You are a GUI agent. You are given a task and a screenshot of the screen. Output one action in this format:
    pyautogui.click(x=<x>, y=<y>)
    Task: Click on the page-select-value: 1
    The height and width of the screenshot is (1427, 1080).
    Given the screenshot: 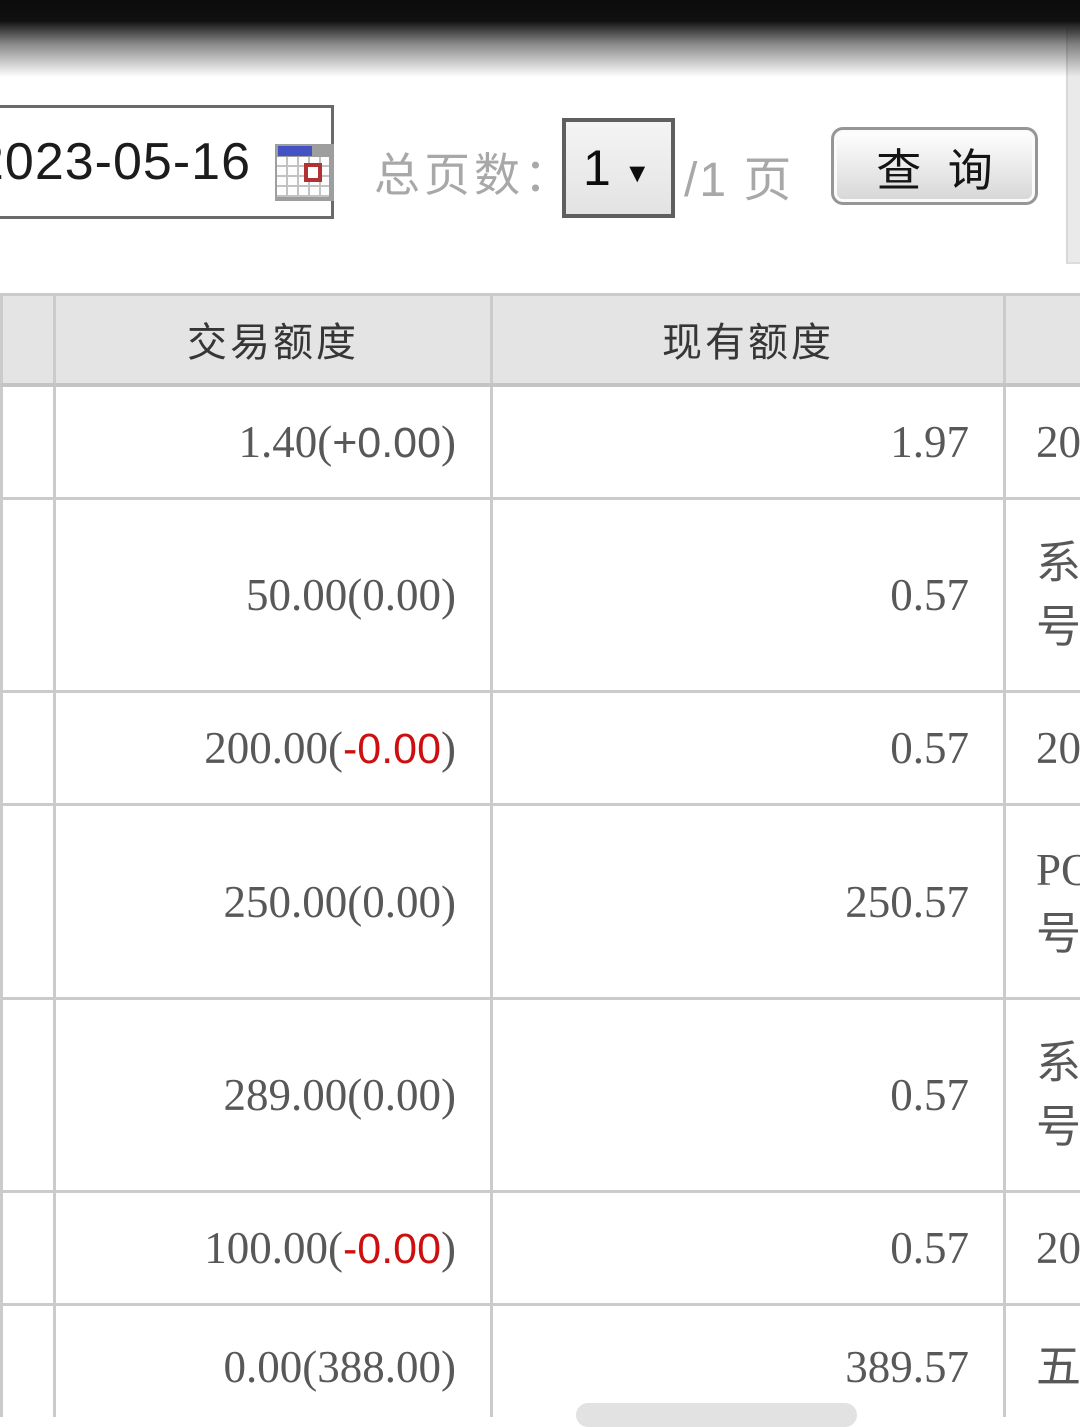 What is the action you would take?
    pyautogui.click(x=597, y=168)
    